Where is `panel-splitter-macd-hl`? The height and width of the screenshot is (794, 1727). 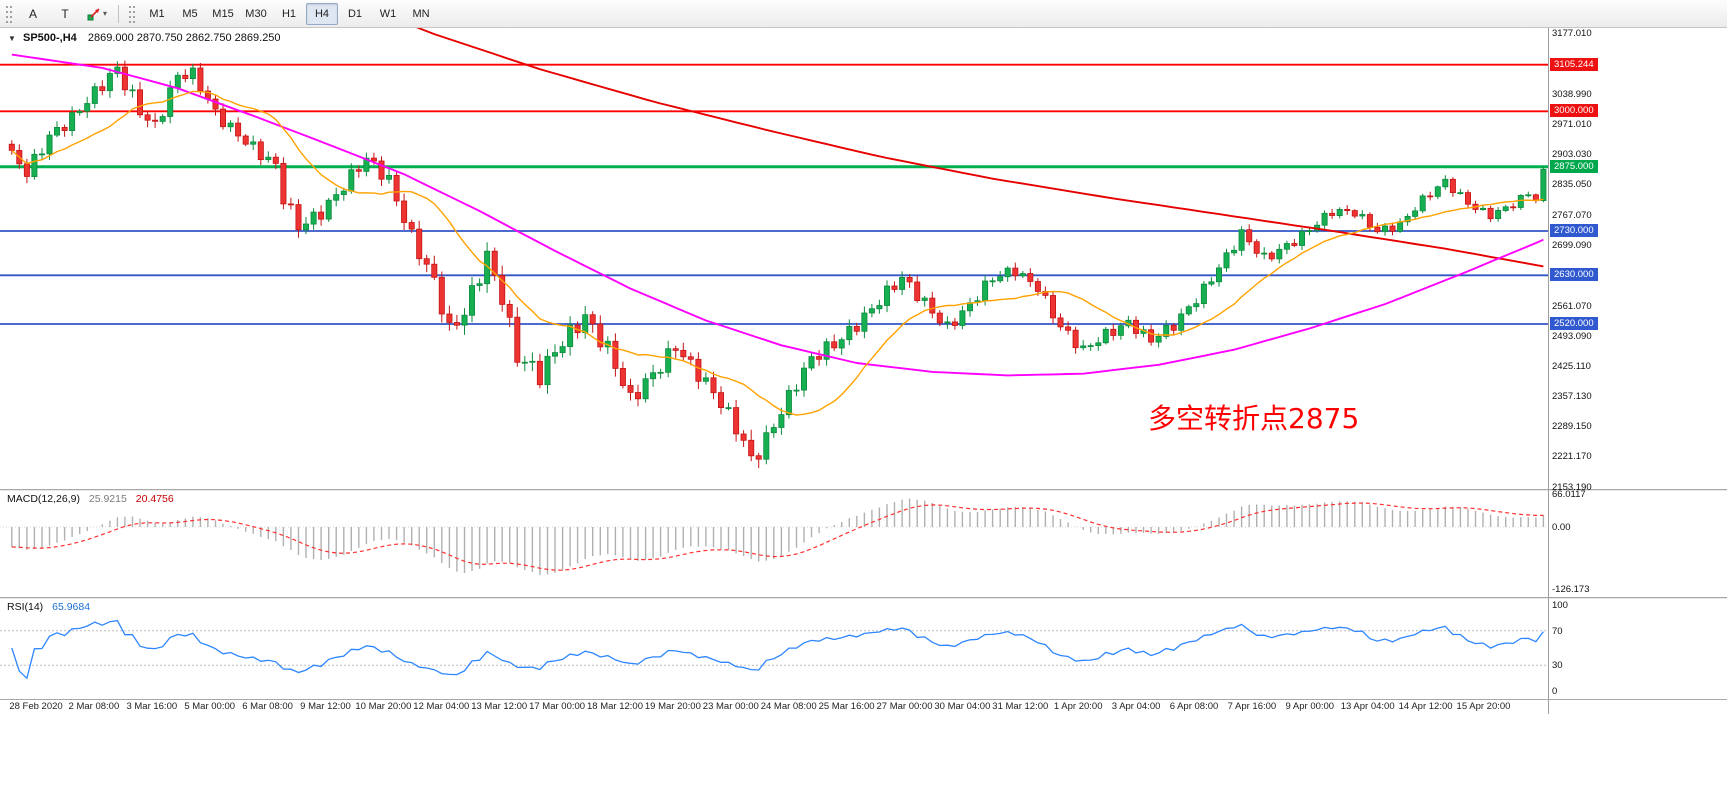
panel-splitter-macd-hl is located at coordinates (863, 490).